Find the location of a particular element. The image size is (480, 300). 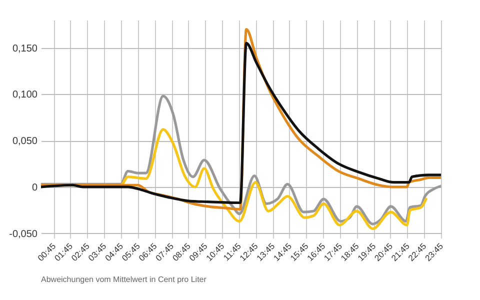

y-tick-label: -0,050 is located at coordinates (23, 234).